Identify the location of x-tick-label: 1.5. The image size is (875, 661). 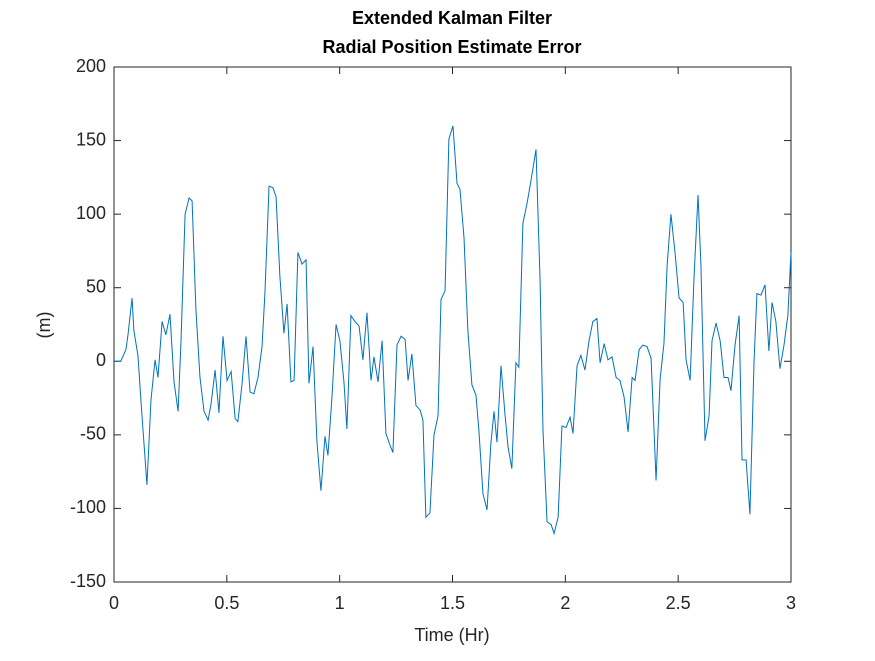
(452, 603).